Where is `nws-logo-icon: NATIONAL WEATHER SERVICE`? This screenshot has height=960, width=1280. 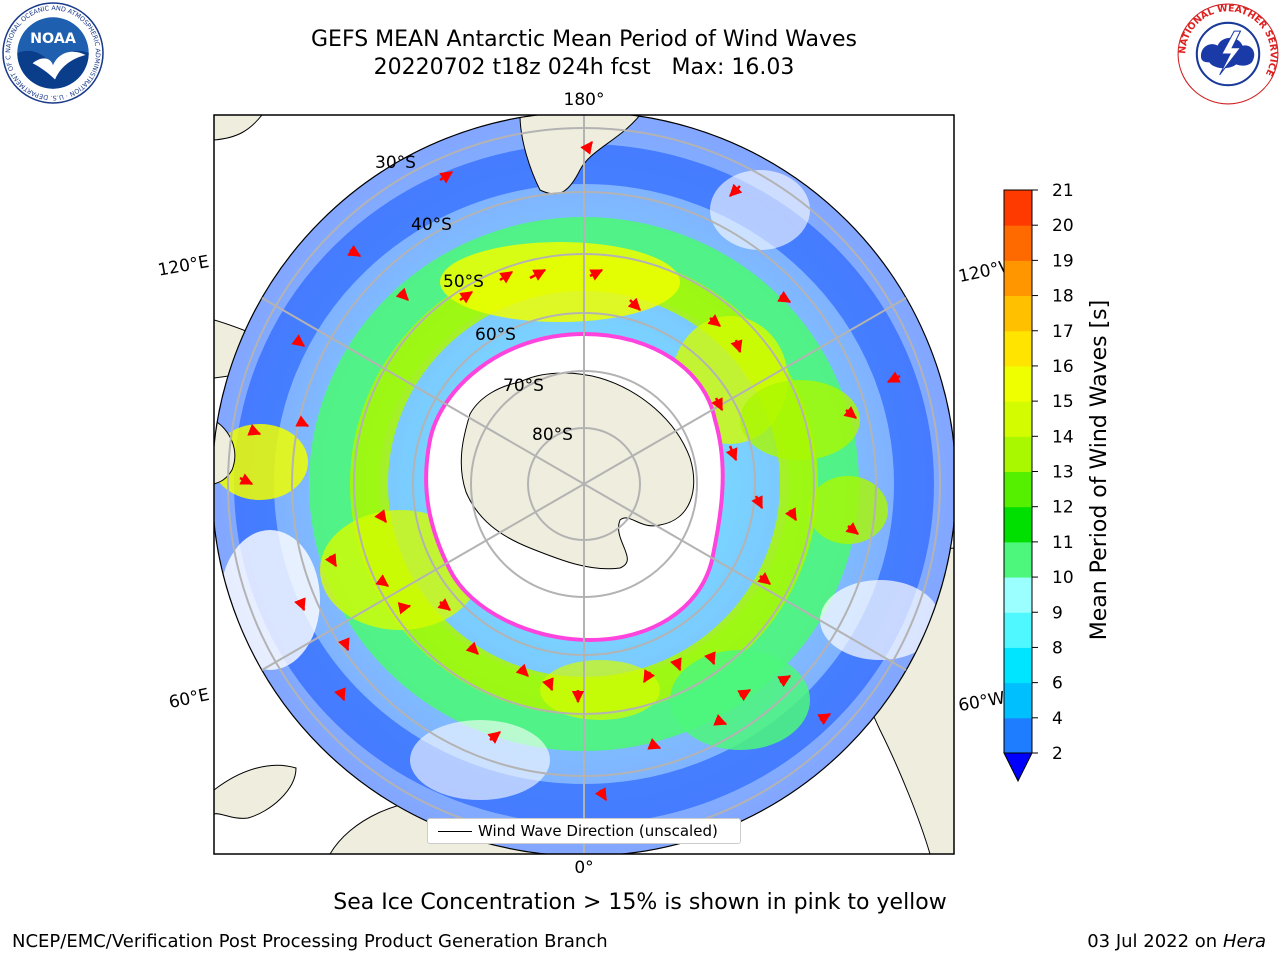
nws-logo-icon: NATIONAL WEATHER SERVICE is located at coordinates (1228, 54).